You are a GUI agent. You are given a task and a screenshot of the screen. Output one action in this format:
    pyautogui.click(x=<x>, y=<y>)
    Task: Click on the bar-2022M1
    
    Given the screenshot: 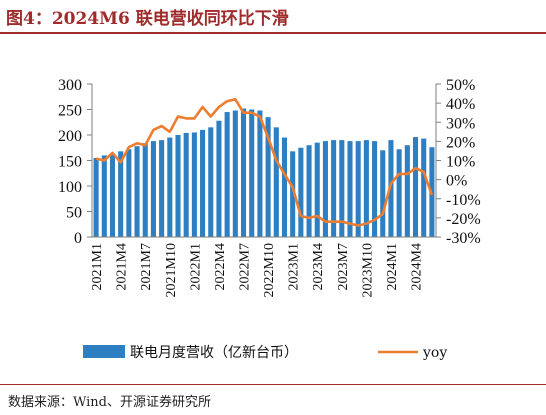 What is the action you would take?
    pyautogui.click(x=194, y=184)
    